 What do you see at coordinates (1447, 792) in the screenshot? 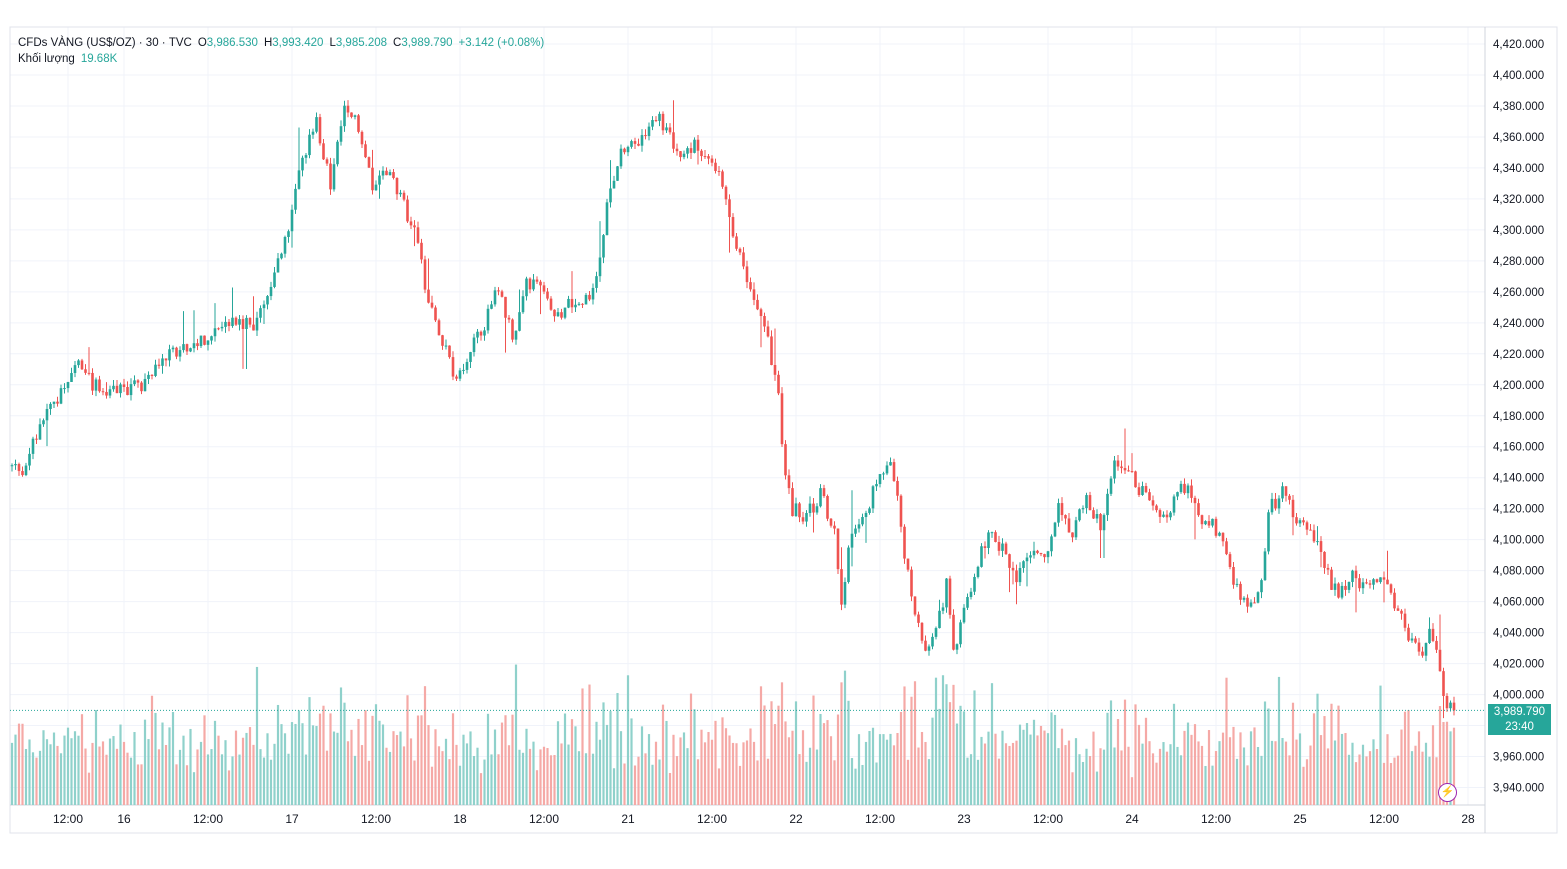
I see `lightning-icon: ⚡` at bounding box center [1447, 792].